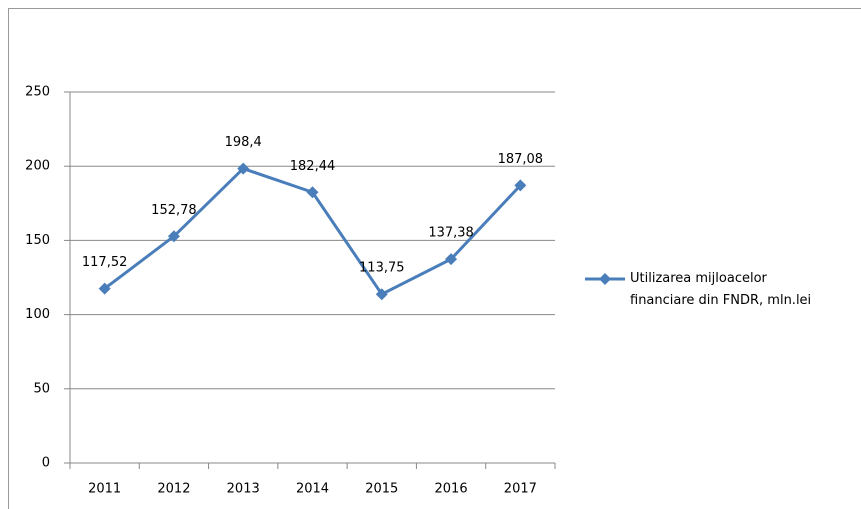 The image size is (861, 509). Describe the element at coordinates (243, 142) in the screenshot. I see `data-label: 198,4` at that location.